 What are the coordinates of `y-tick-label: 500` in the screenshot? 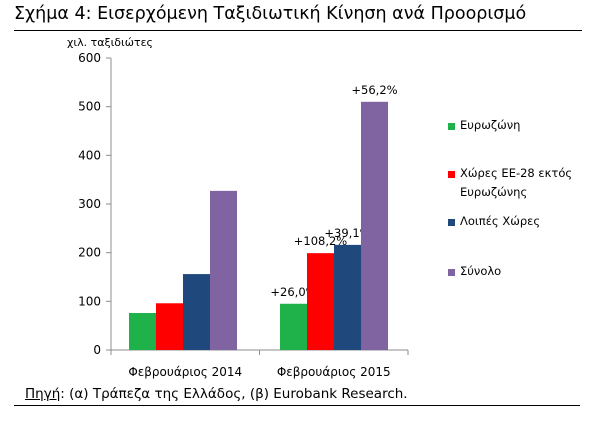 It's located at (89, 107).